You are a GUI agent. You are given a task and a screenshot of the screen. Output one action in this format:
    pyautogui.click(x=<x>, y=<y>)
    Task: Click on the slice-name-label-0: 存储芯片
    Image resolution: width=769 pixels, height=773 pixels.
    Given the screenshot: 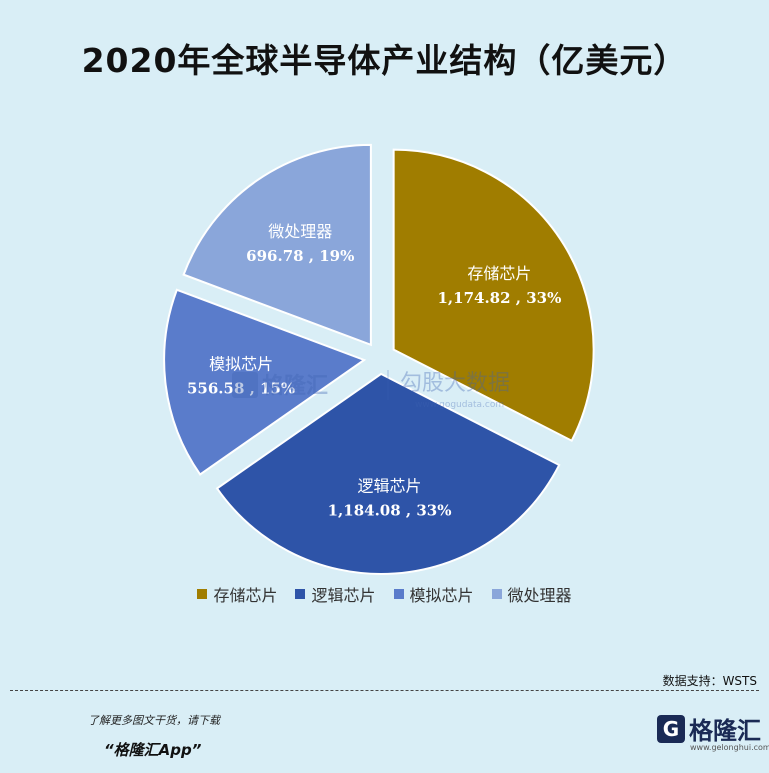 What is the action you would take?
    pyautogui.click(x=499, y=273)
    